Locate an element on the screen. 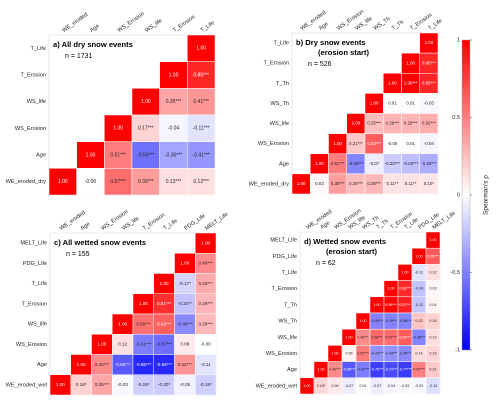 The image size is (500, 400). cell-label: 0.10* is located at coordinates (429, 183).